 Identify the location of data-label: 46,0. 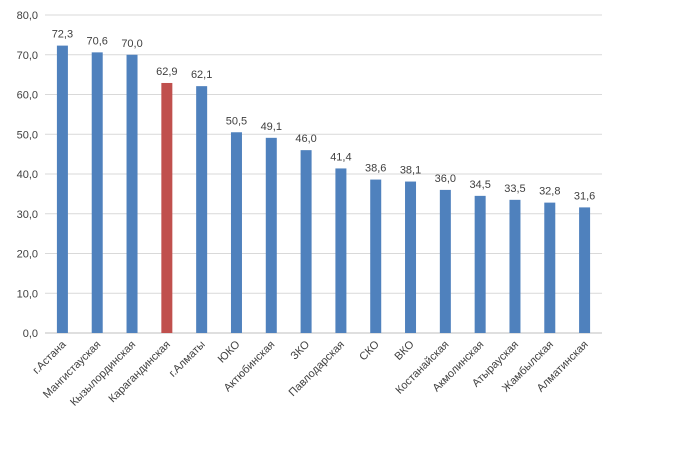
(305, 139).